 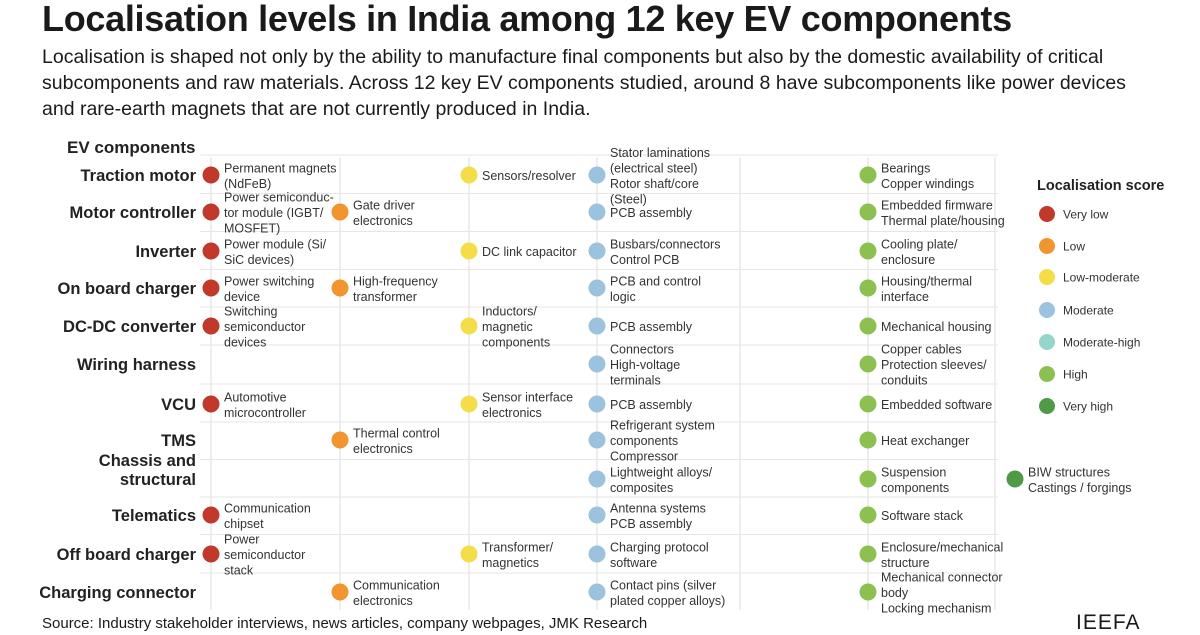 What do you see at coordinates (396, 433) in the screenshot?
I see `subcomponent-label: Thermal control` at bounding box center [396, 433].